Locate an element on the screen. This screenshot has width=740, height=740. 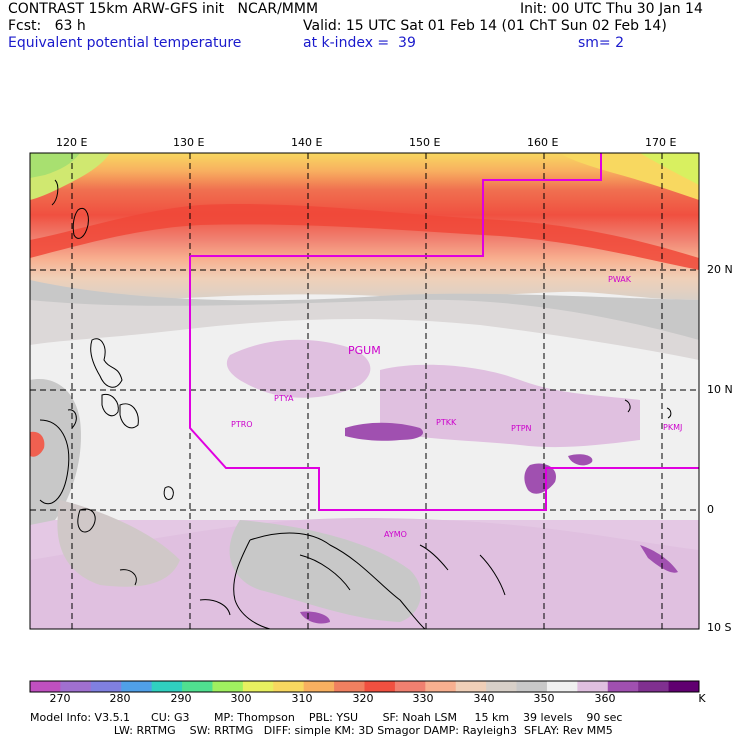
colorbar-label-340: 340 is located at coordinates (484, 698).